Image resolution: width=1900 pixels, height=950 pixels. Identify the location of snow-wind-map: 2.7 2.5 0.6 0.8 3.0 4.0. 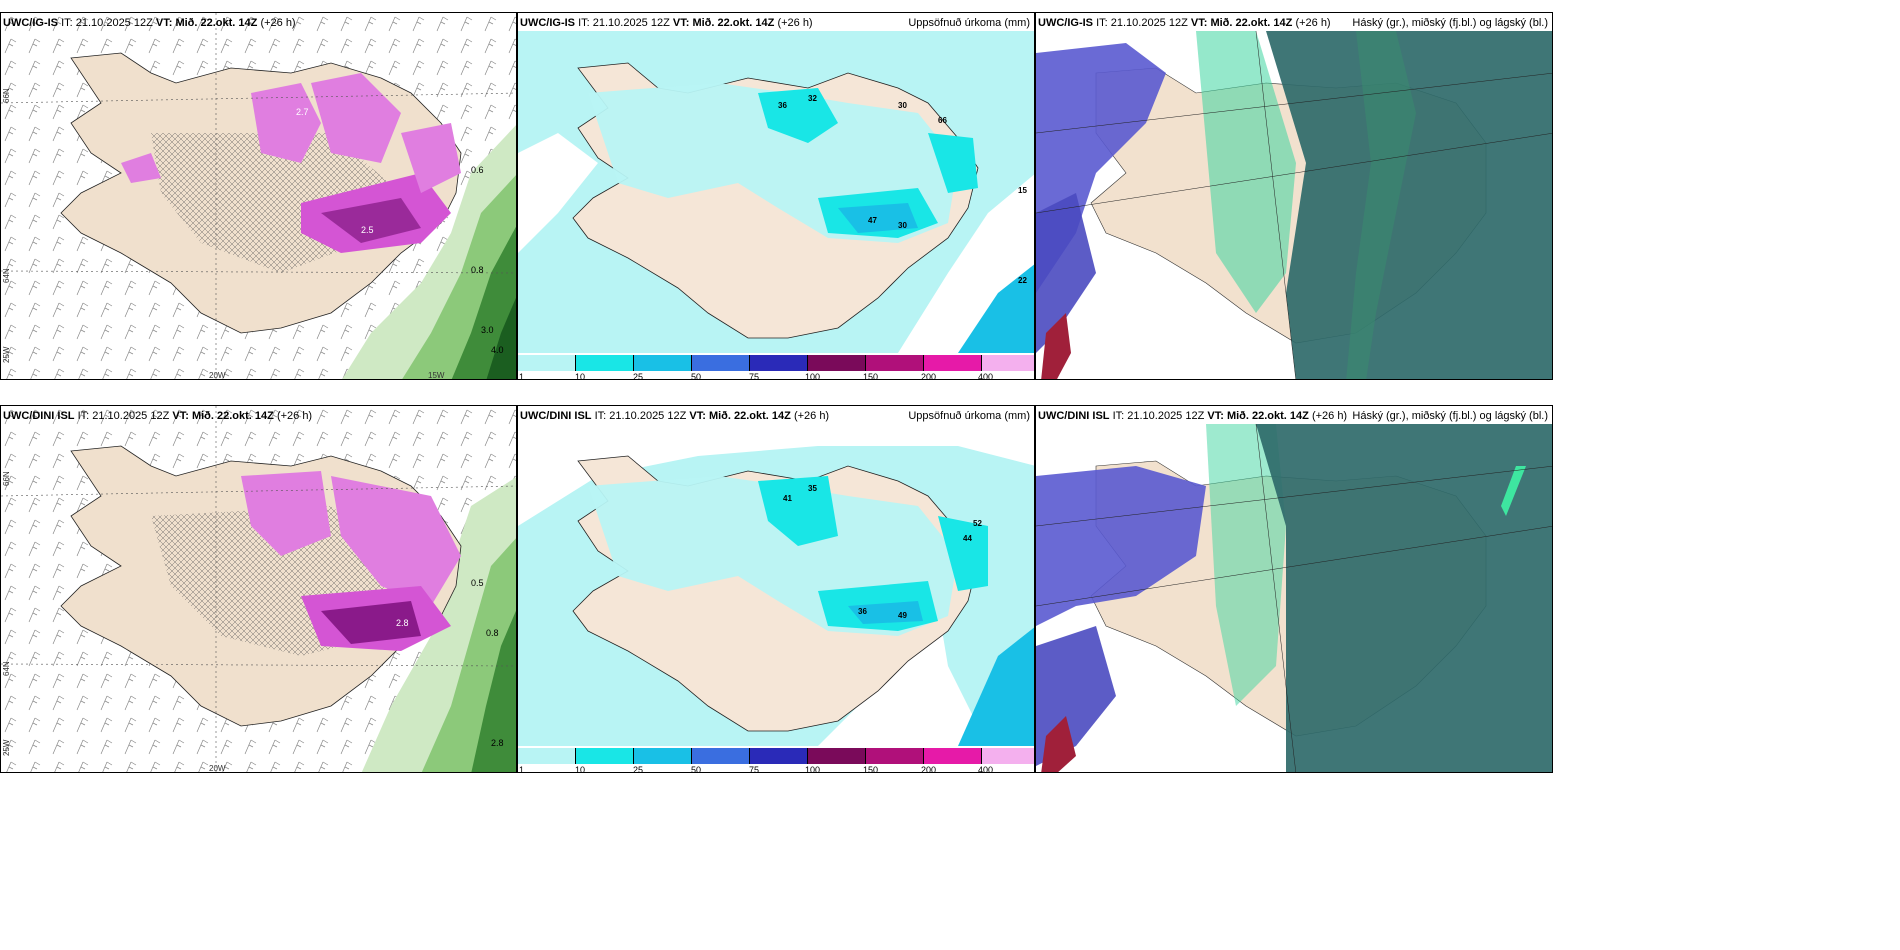
(258, 196).